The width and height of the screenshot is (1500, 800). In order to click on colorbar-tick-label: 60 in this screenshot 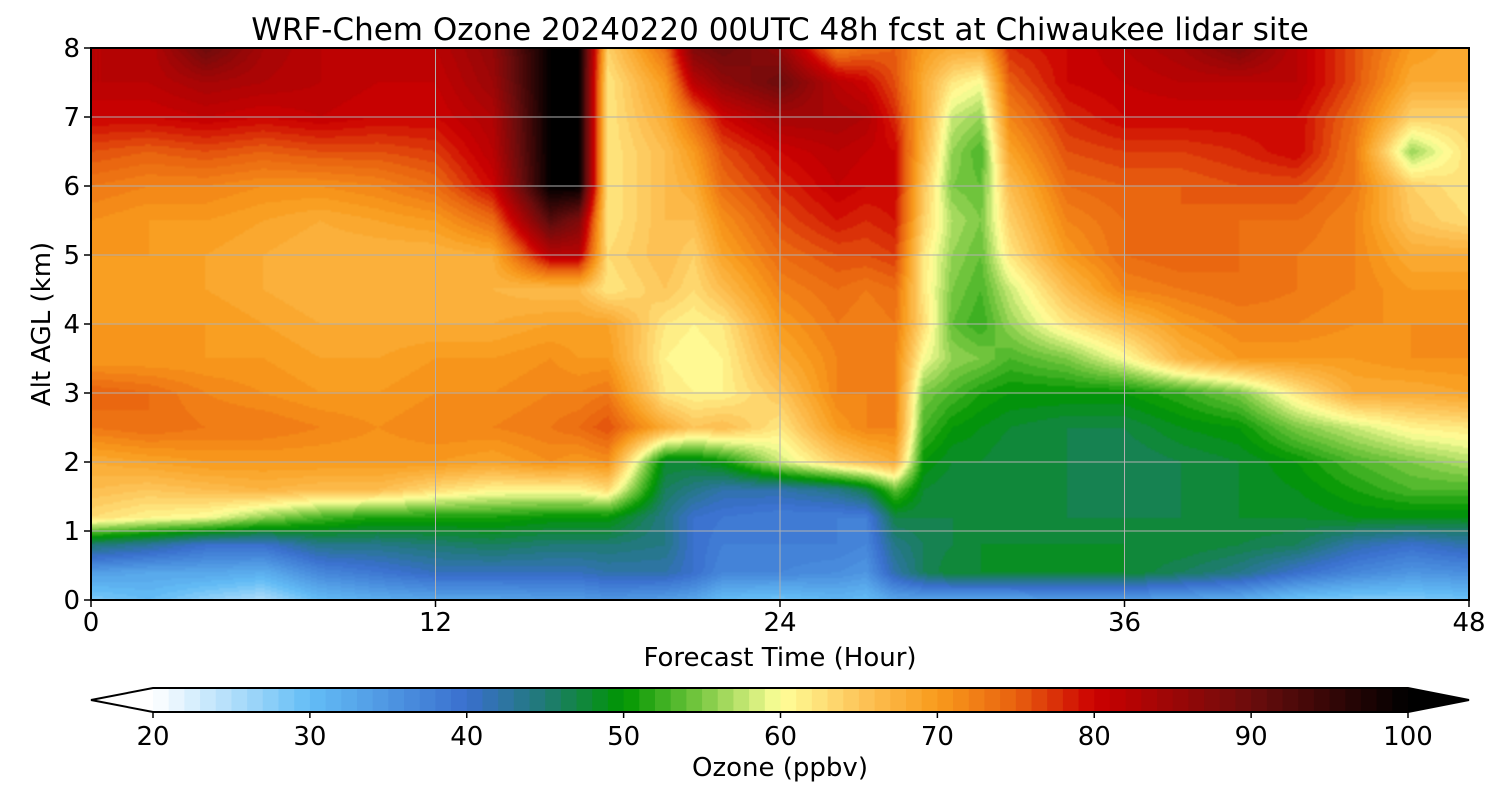, I will do `click(780, 737)`.